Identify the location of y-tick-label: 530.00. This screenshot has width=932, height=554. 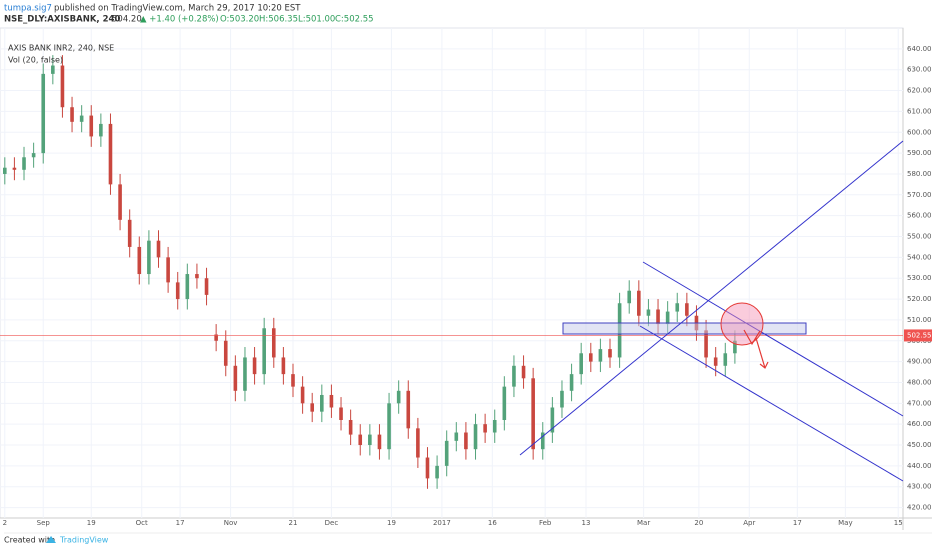
(919, 278).